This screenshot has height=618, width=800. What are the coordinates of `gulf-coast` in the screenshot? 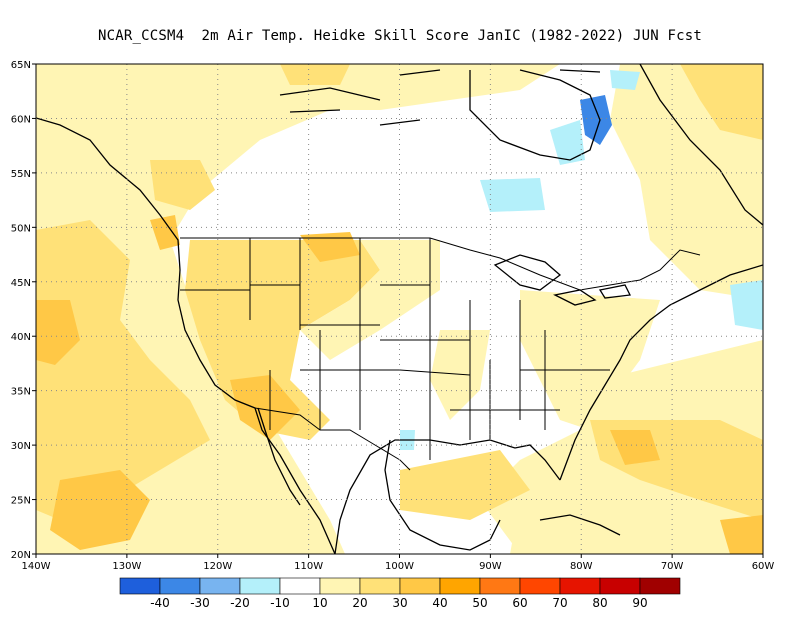 It's located at (447, 496).